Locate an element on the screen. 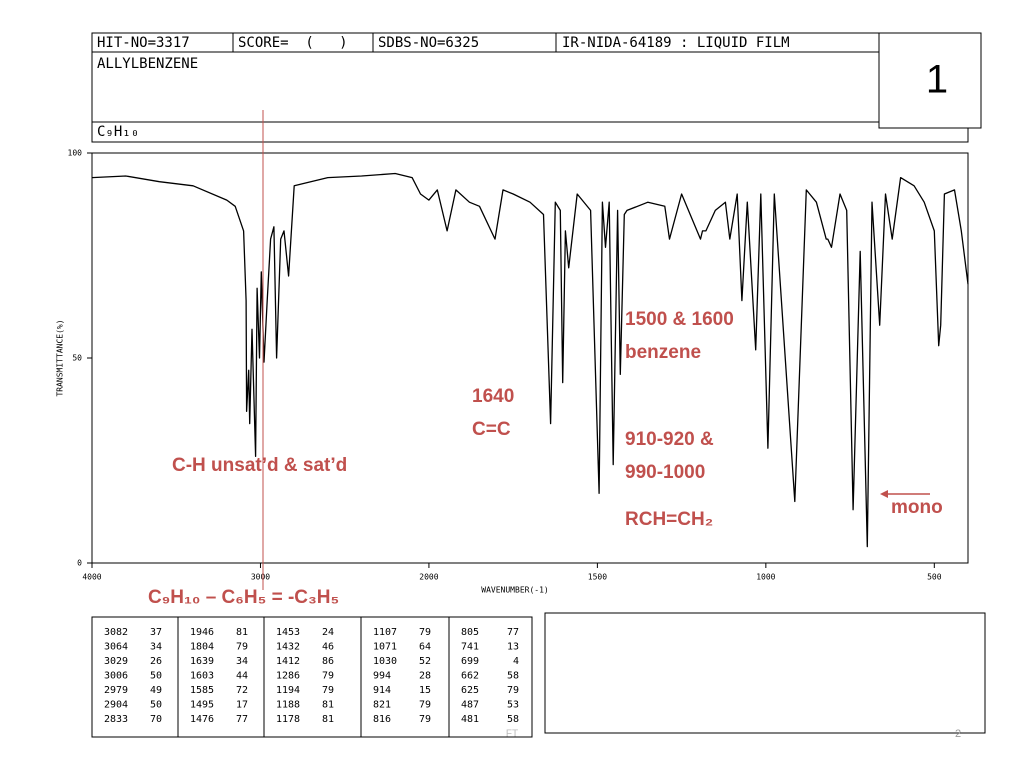 The width and height of the screenshot is (1024, 768). x-tick-label: 3000 is located at coordinates (260, 577).